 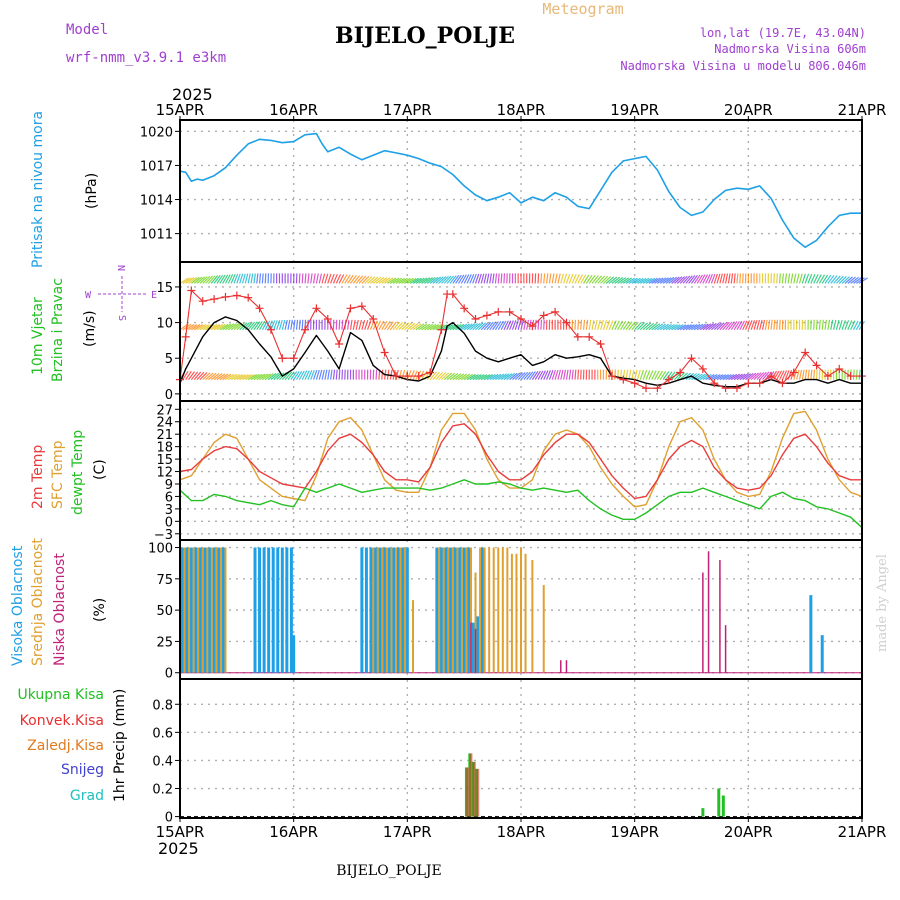 I want to click on x-tick-label-top: 15APR, so click(x=180, y=110).